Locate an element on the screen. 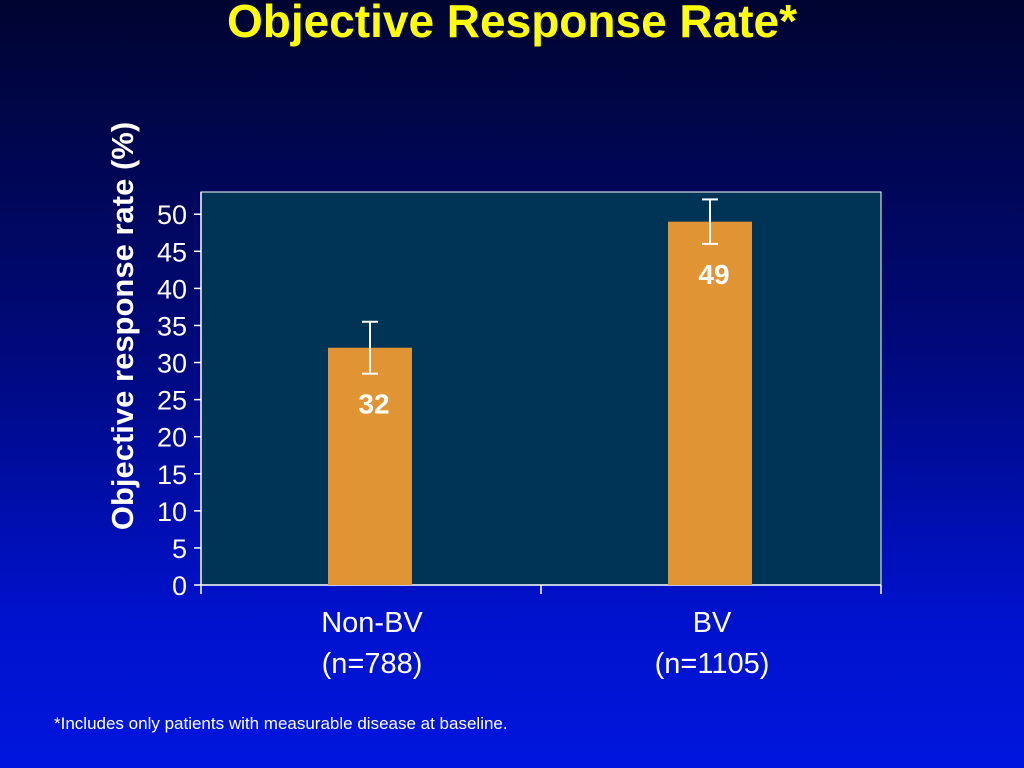  y-tick-label: 5 is located at coordinates (179, 549).